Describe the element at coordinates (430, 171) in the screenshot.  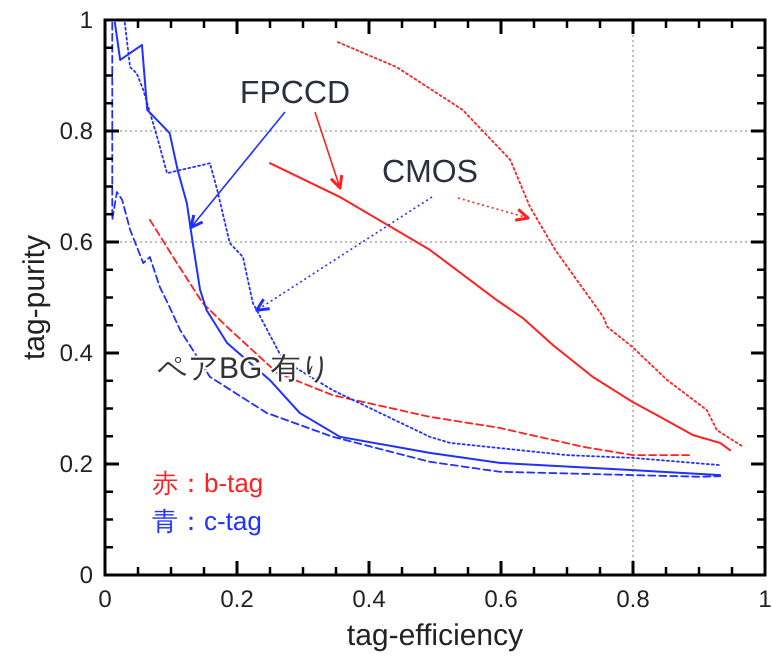
I see `annotation: CMOS` at that location.